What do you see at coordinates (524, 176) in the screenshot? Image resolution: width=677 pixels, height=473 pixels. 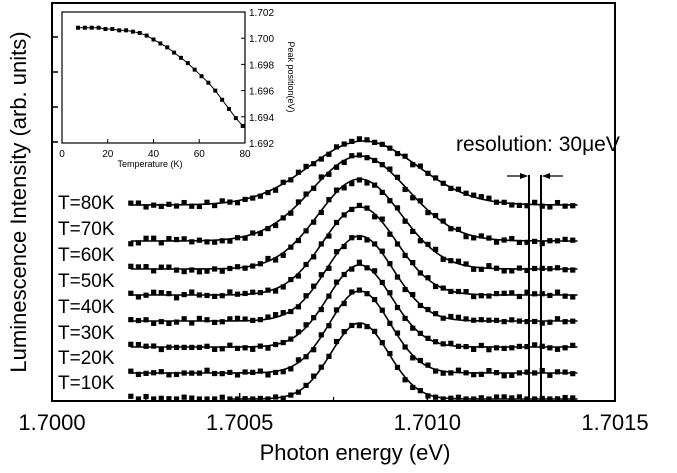 I see `resolution-arrowhead-left` at bounding box center [524, 176].